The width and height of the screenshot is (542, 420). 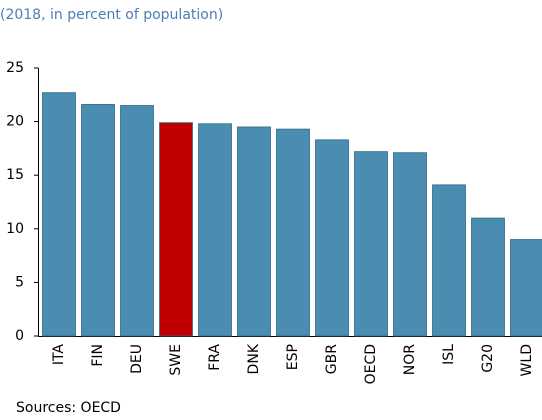 What do you see at coordinates (215, 357) in the screenshot?
I see `x-tick-label: FRA` at bounding box center [215, 357].